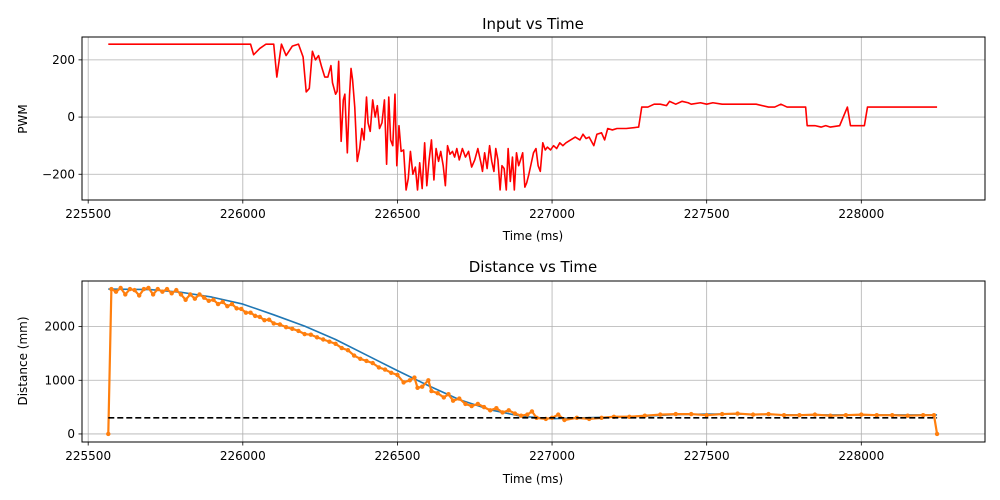 The width and height of the screenshot is (1000, 500). I want to click on y-ticks-input: 200 0 −200, so click(62, 117).